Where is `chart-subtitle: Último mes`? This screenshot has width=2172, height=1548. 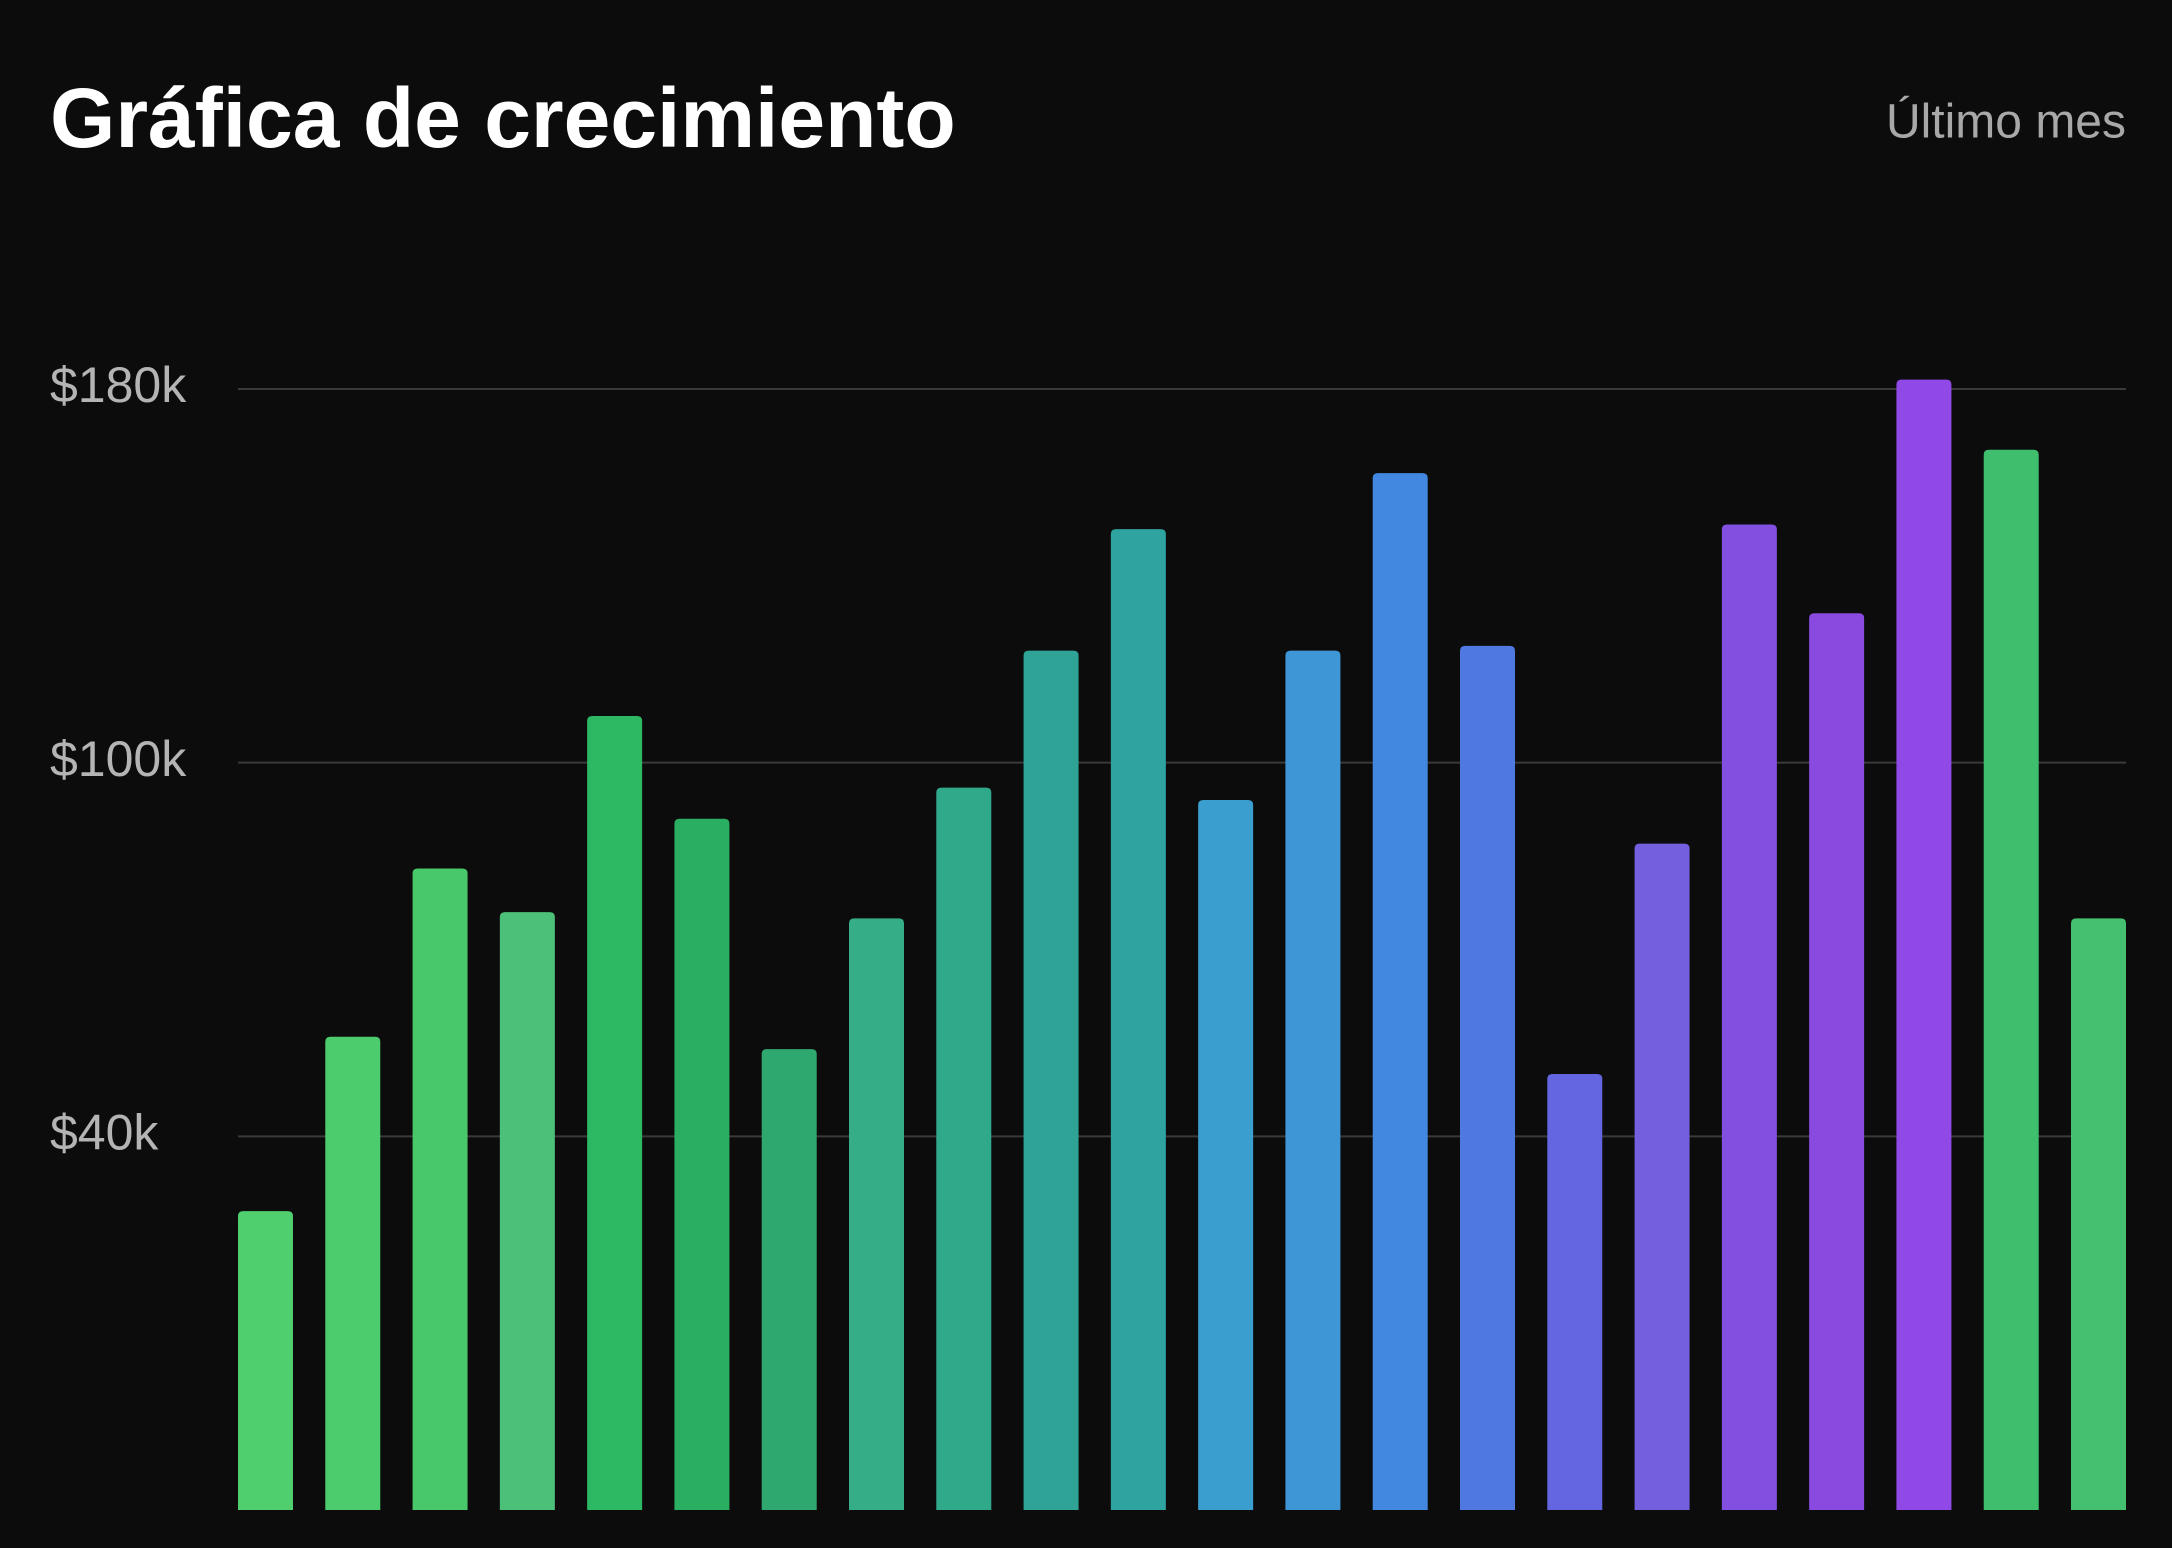 chart-subtitle: Último mes is located at coordinates (2006, 122).